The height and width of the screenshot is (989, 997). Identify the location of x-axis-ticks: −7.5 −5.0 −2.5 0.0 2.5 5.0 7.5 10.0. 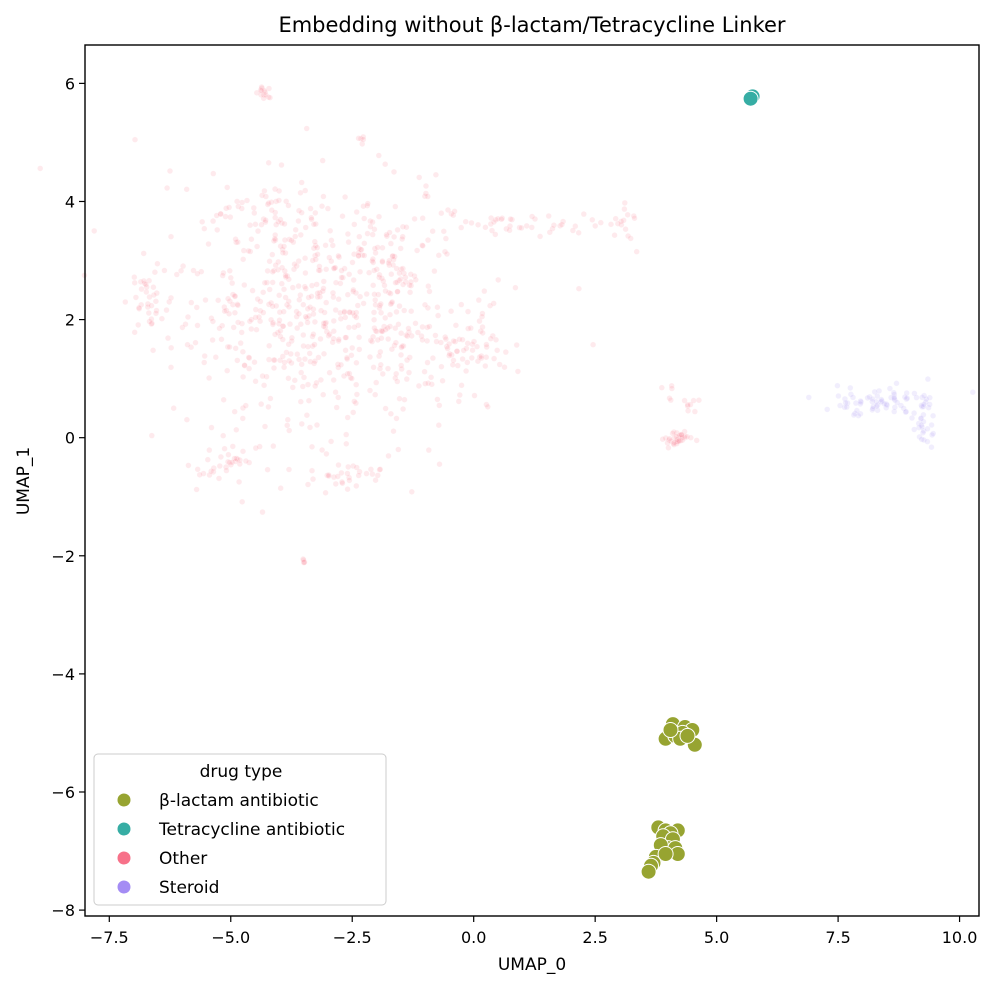
(534, 931).